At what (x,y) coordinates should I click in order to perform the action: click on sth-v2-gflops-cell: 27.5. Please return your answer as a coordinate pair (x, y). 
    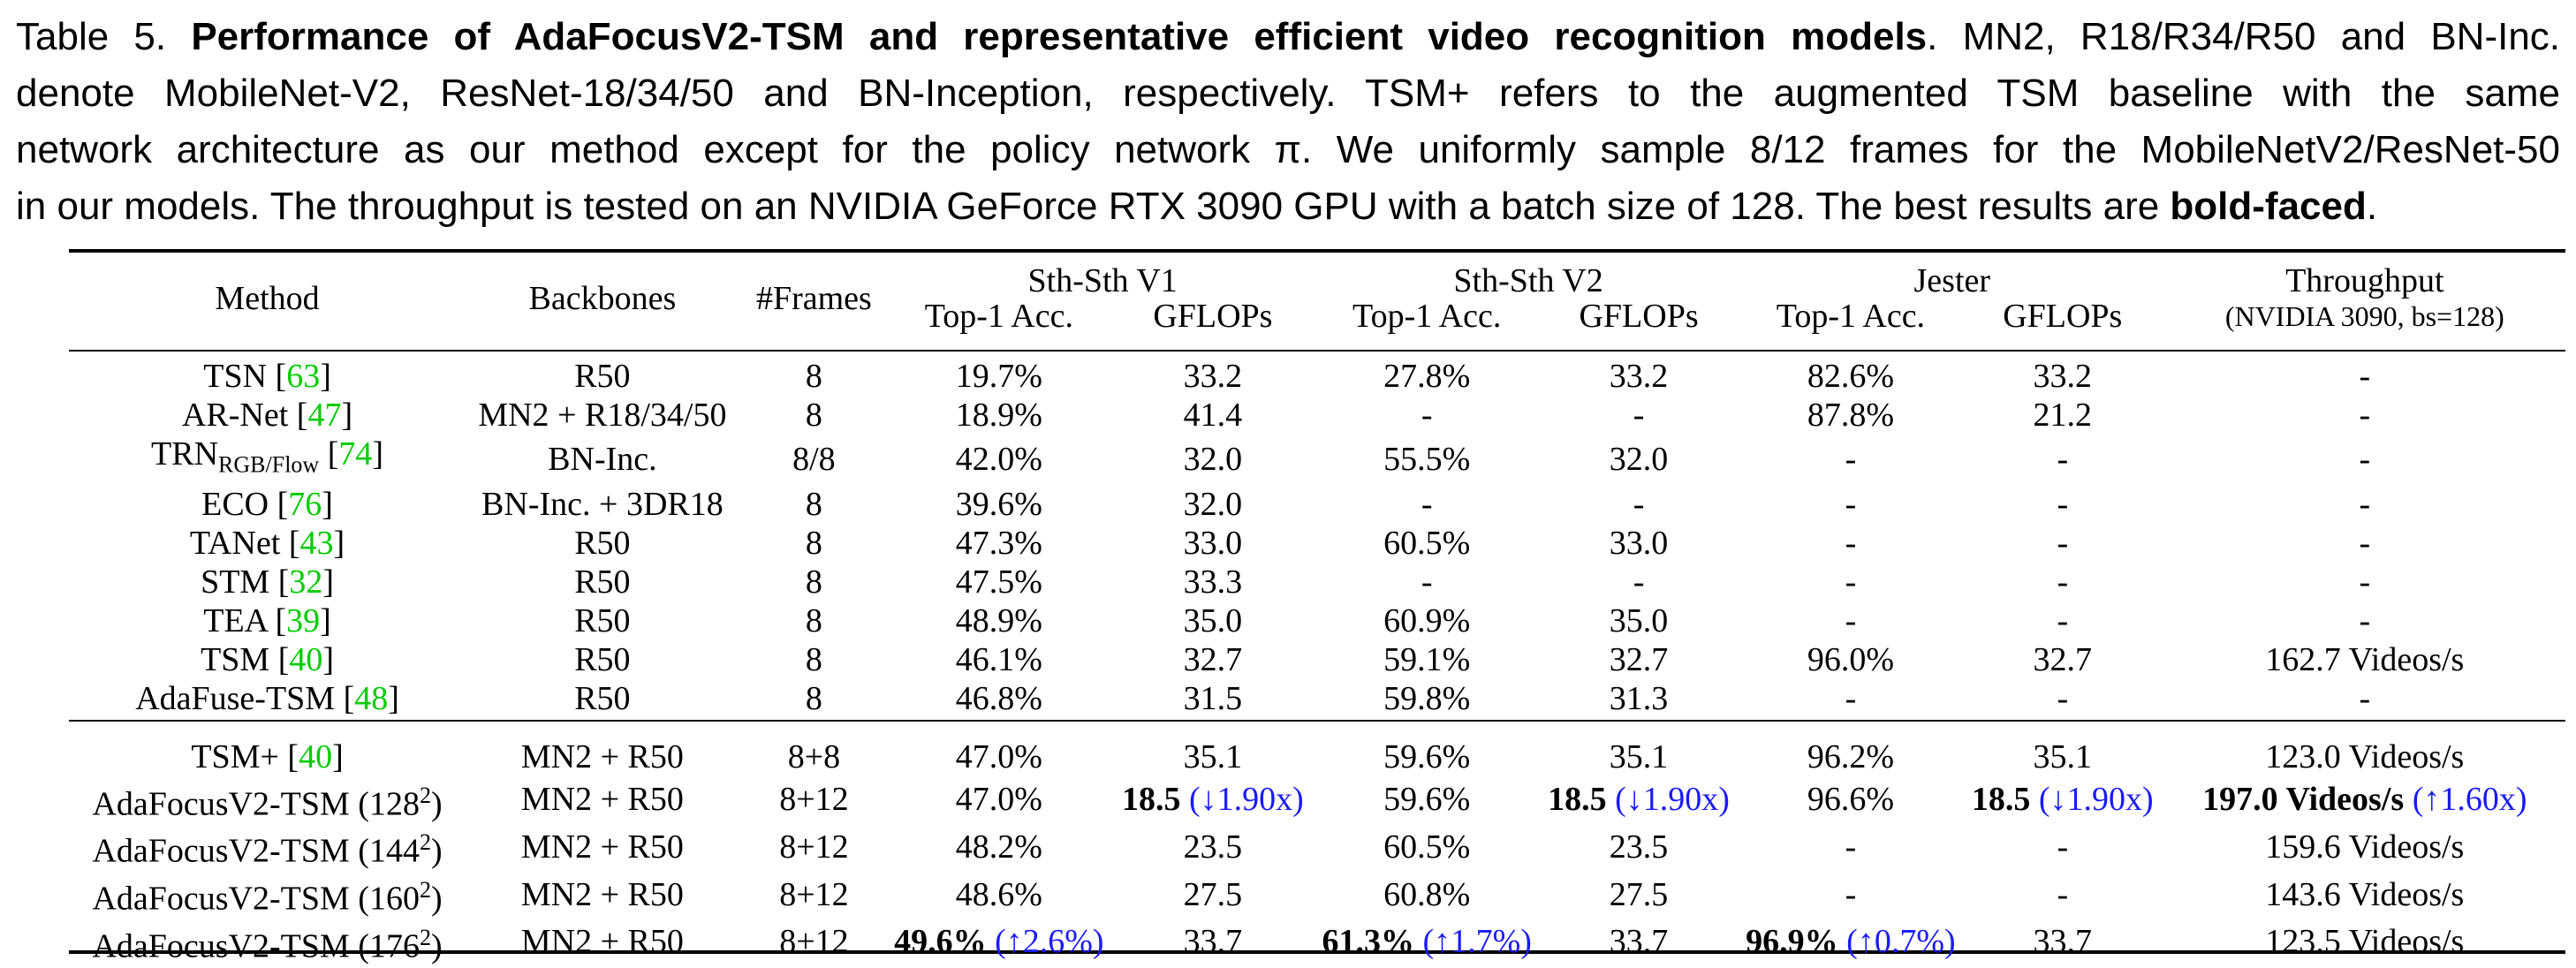
    Looking at the image, I should click on (1639, 895).